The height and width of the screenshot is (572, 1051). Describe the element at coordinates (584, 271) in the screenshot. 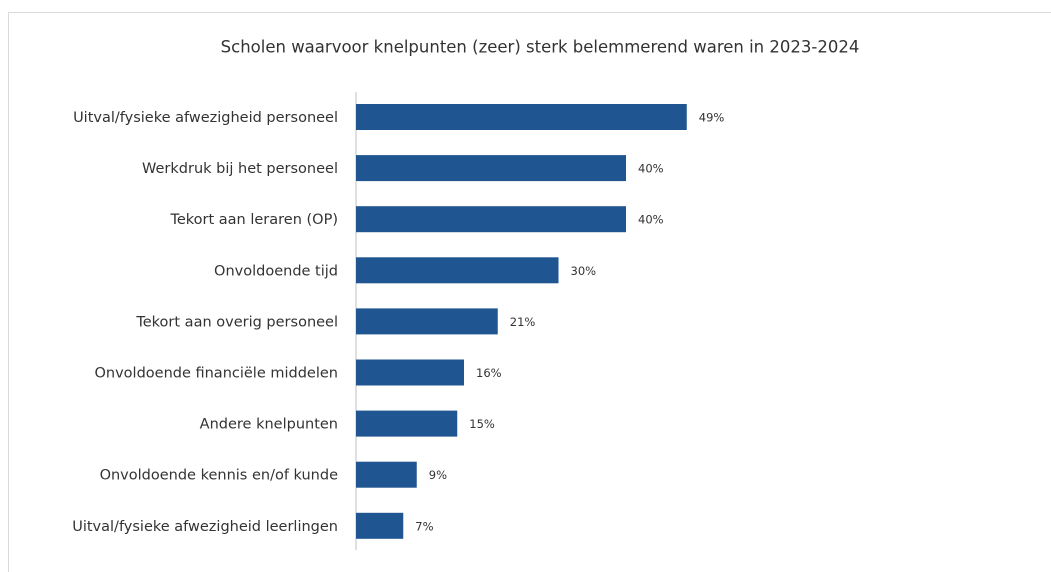

I see `value-label: 30%` at that location.